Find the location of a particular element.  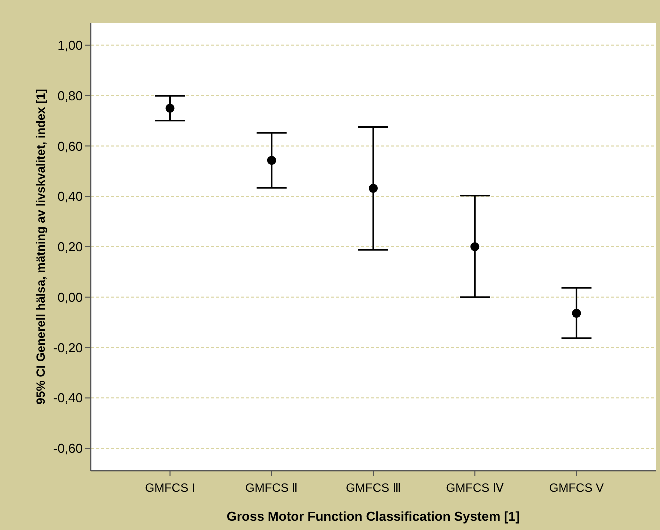

y-tick-label: 0,00 is located at coordinates (70, 297).